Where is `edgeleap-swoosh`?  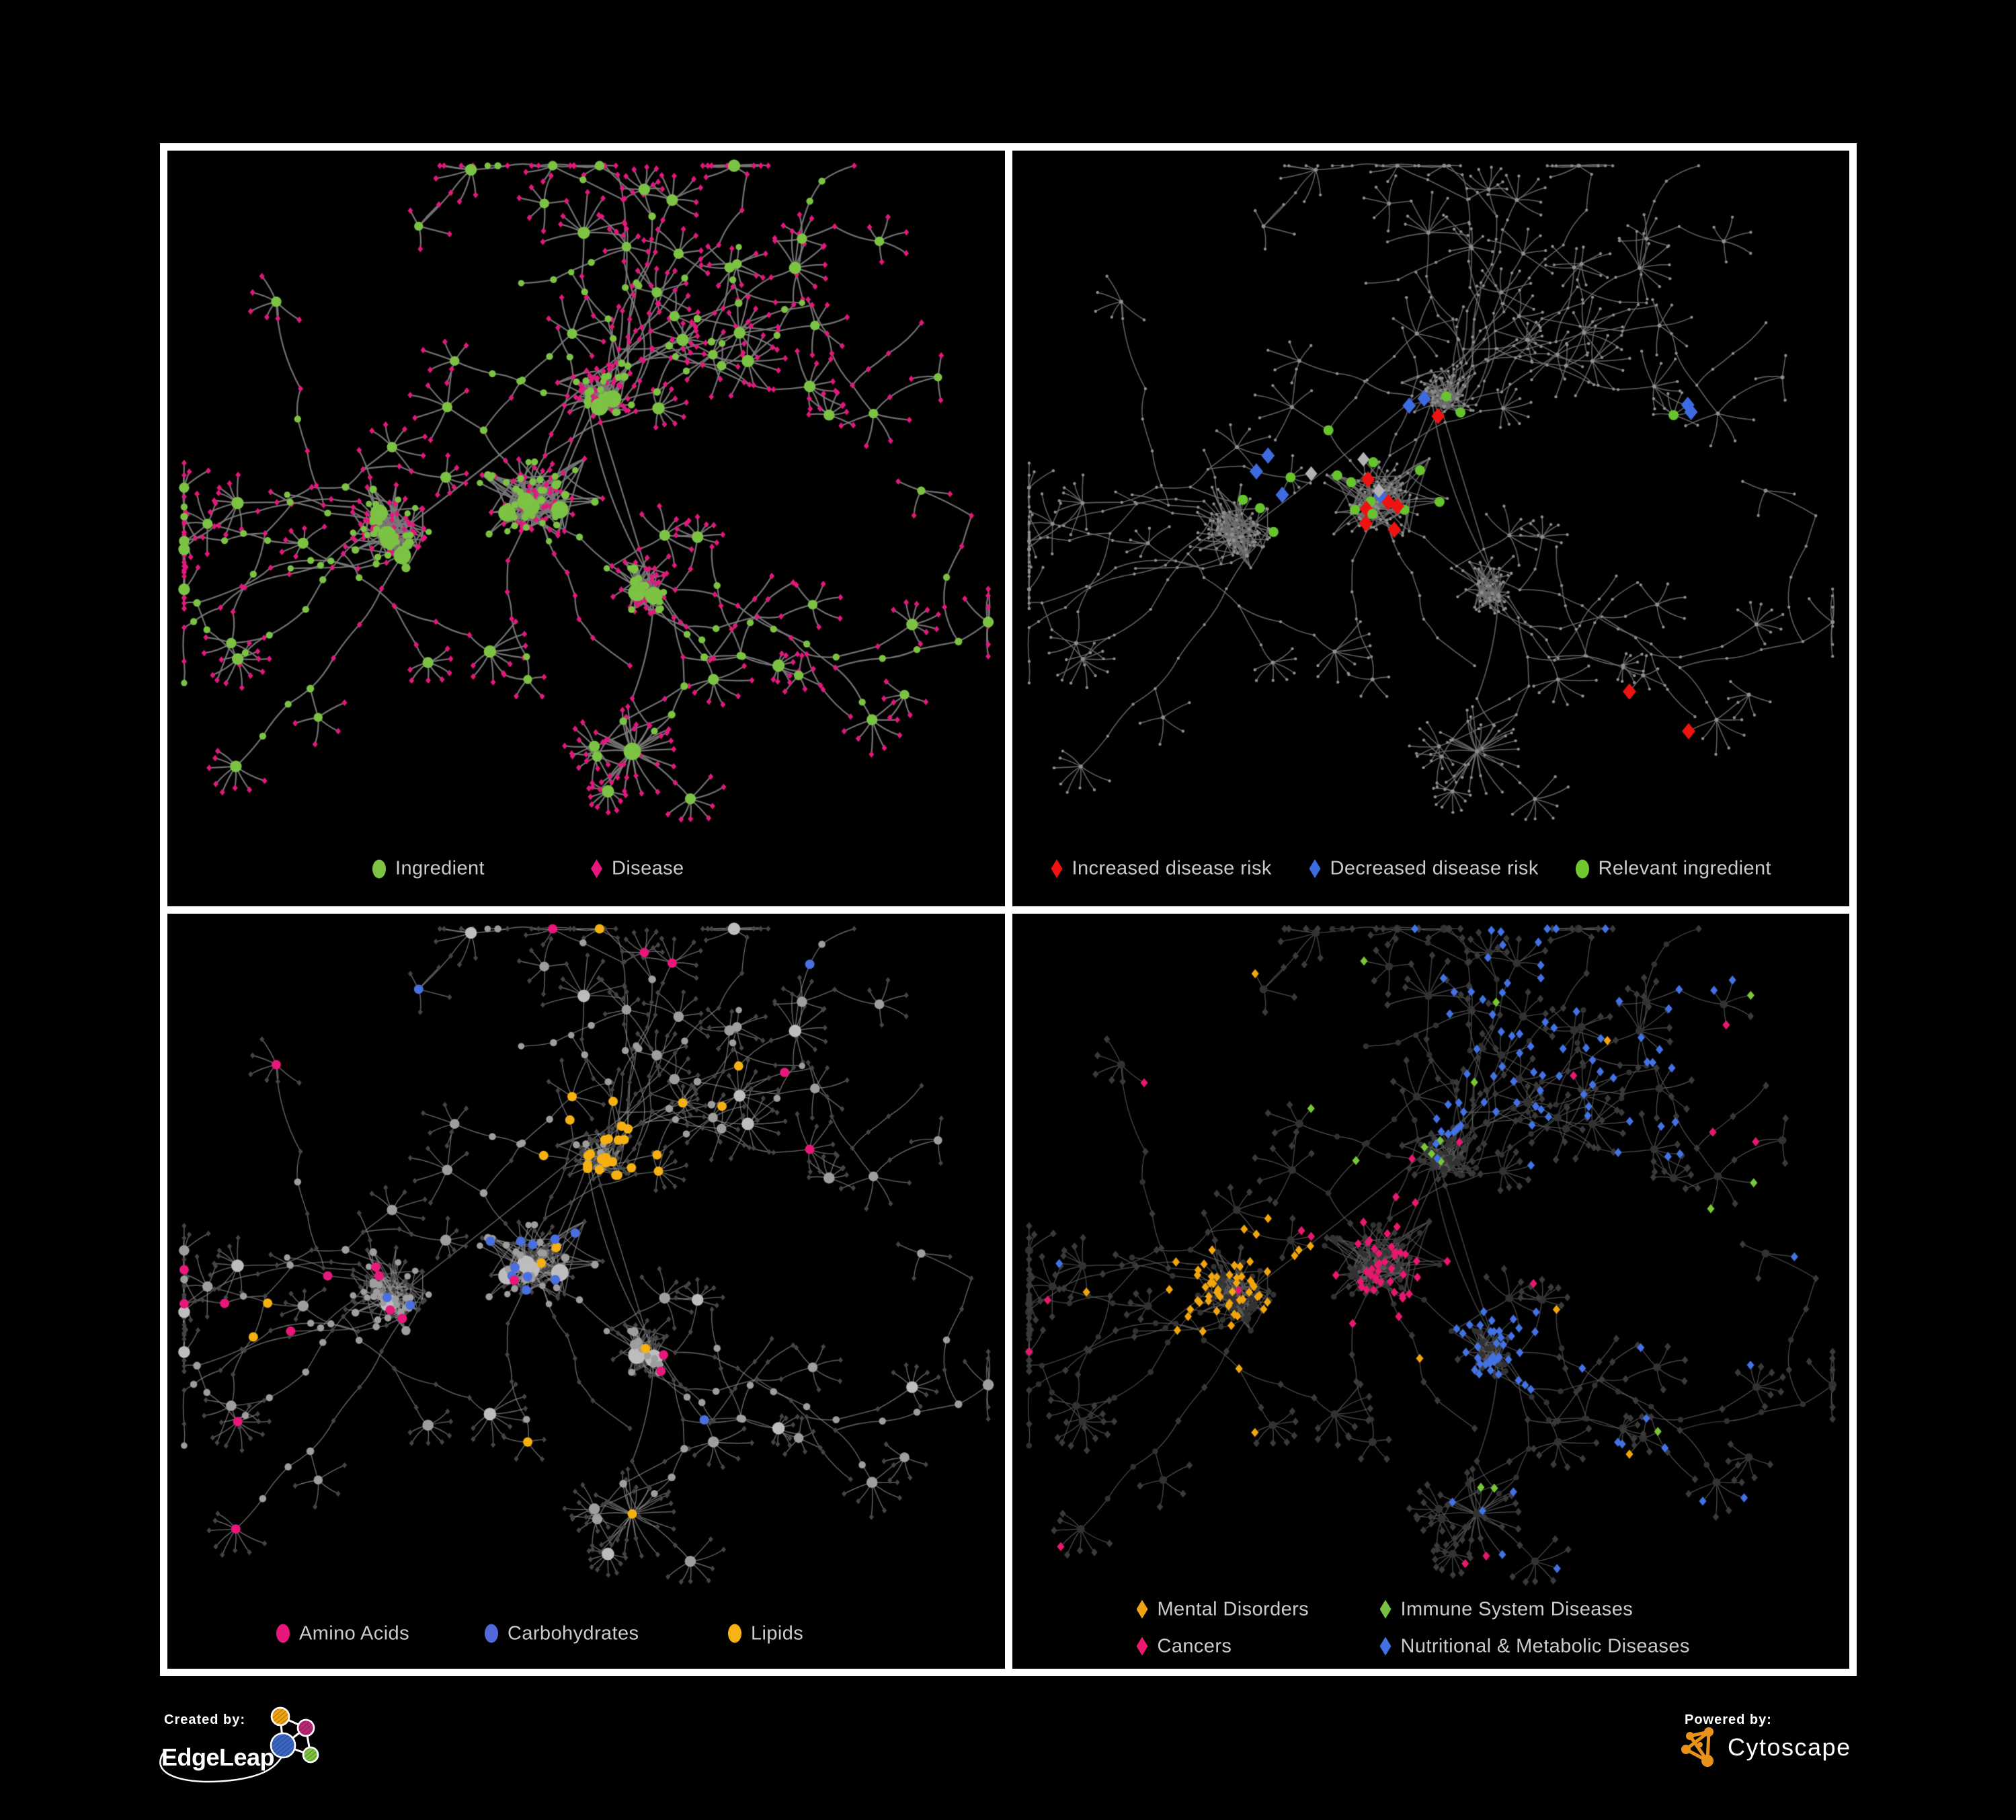
edgeleap-swoosh is located at coordinates (222, 1766).